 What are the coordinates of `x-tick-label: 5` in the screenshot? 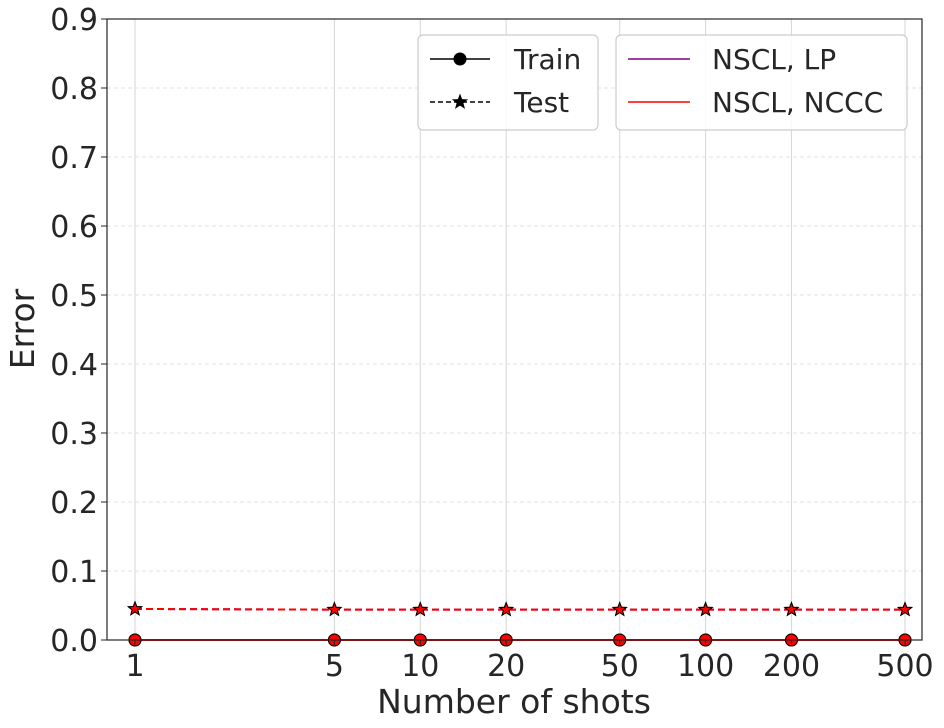 It's located at (334, 666).